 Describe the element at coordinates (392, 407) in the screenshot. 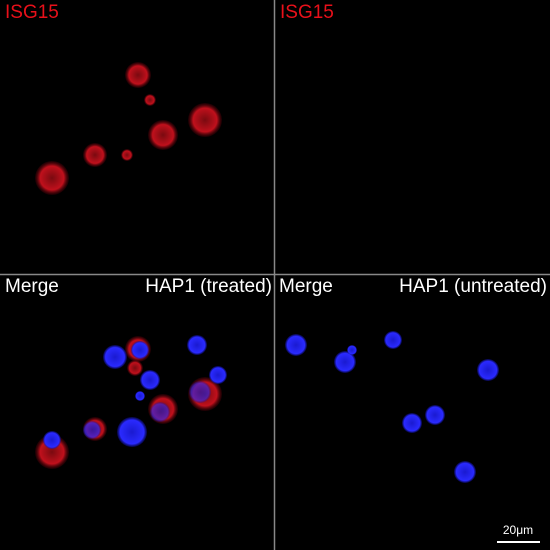

I see `nuclei-untreated` at that location.